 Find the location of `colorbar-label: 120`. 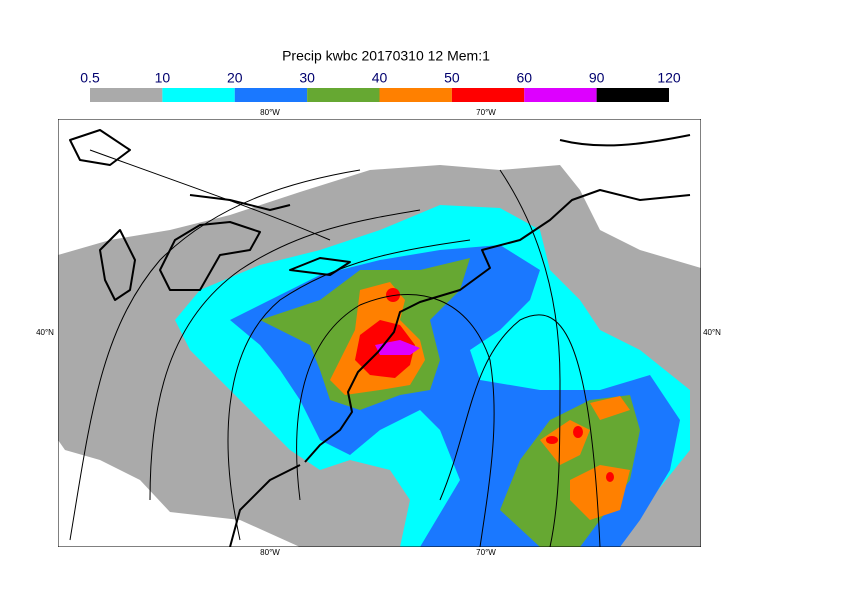

colorbar-label: 120 is located at coordinates (669, 78).